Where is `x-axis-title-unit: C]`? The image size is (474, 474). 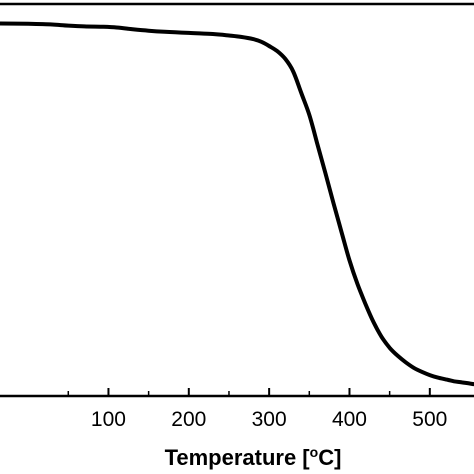 x-axis-title-unit: C] is located at coordinates (329, 457).